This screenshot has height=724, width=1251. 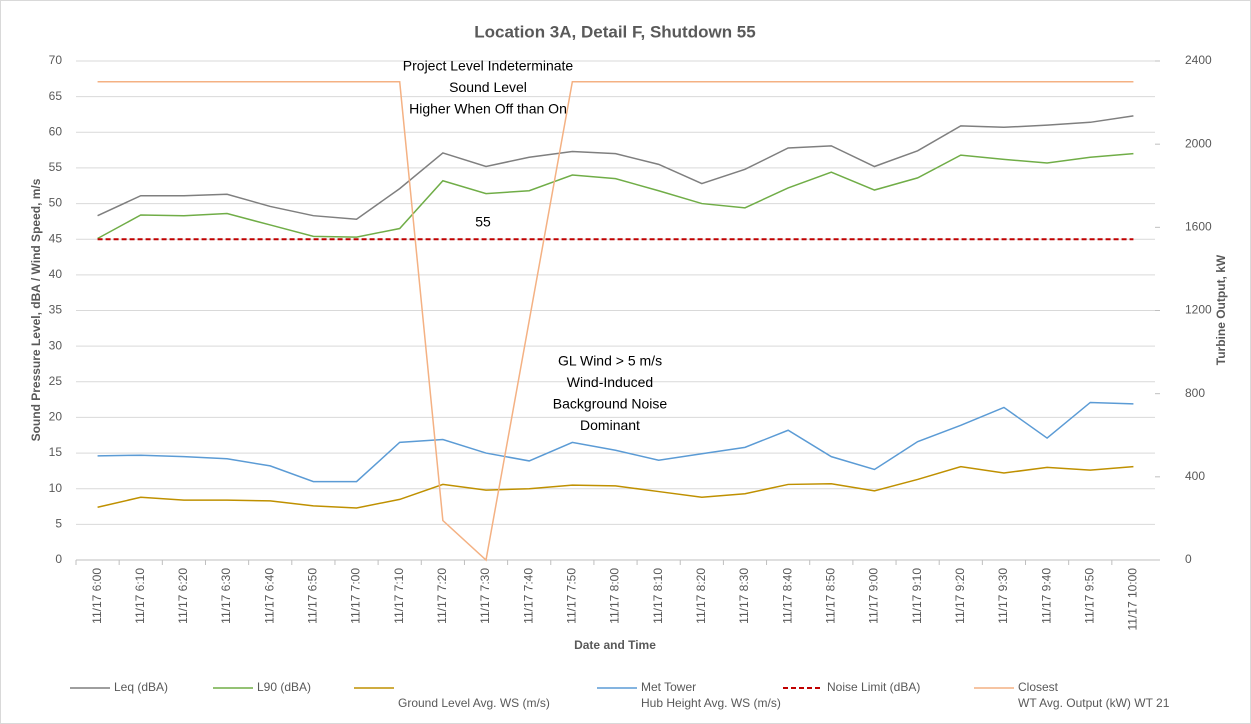 What do you see at coordinates (1003, 596) in the screenshot?
I see `x-tick-label: 11/17 9:30` at bounding box center [1003, 596].